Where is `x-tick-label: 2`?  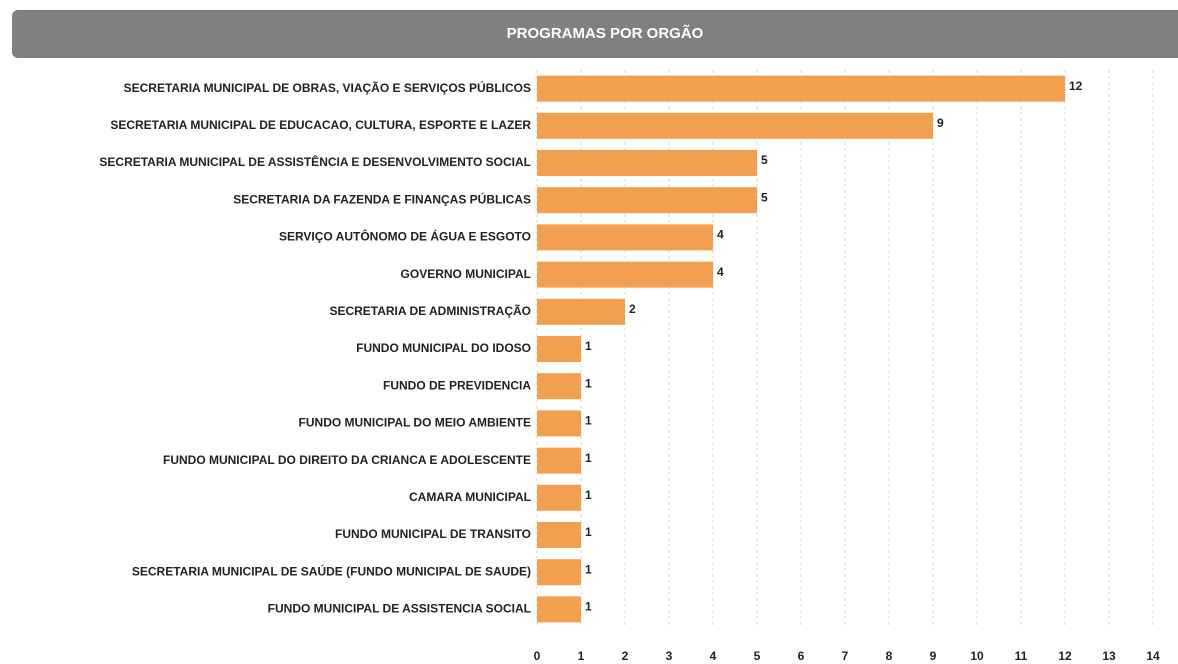
x-tick-label: 2 is located at coordinates (625, 656).